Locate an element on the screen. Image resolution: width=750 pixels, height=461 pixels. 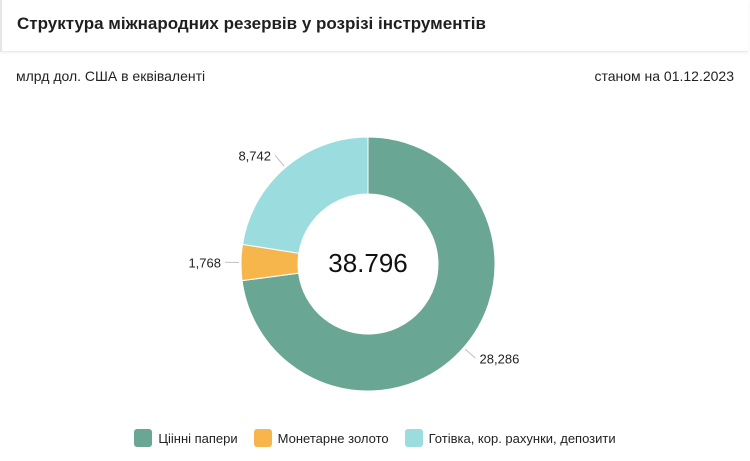
leader-lines is located at coordinates (350, 257).